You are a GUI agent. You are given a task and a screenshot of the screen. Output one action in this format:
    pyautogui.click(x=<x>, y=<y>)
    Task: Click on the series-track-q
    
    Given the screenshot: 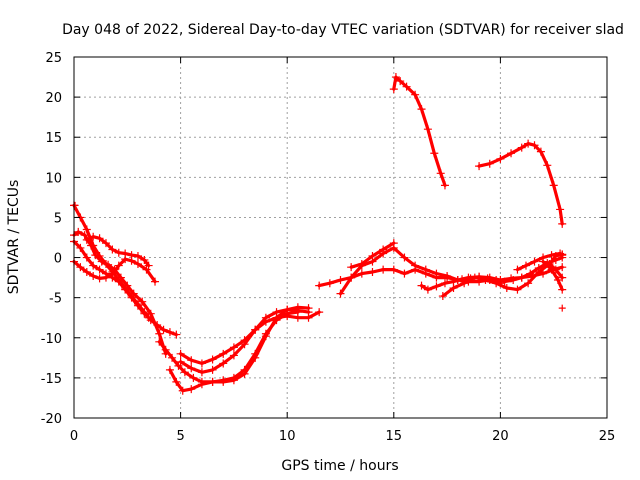 What is the action you would take?
    pyautogui.click(x=521, y=183)
    